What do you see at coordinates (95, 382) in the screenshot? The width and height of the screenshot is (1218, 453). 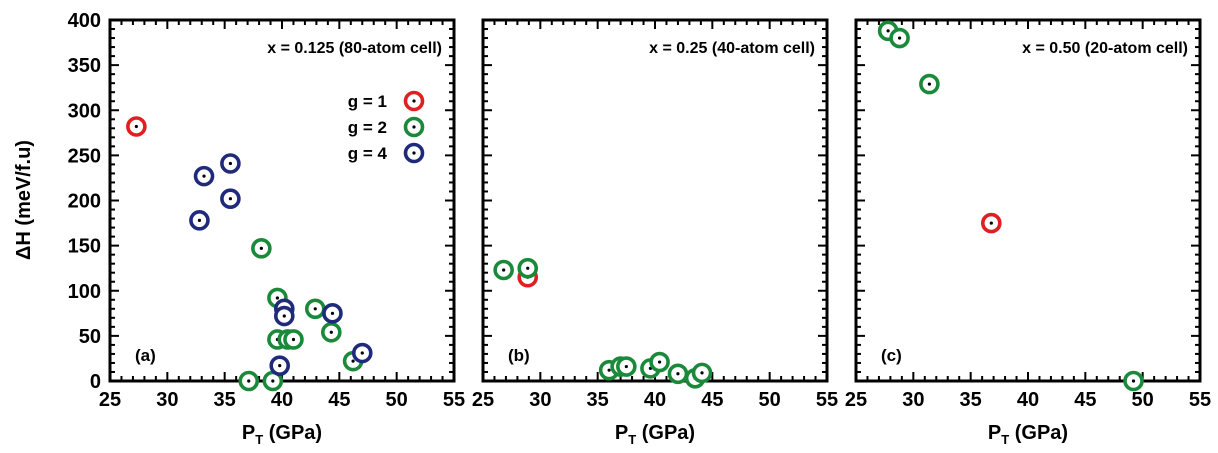 I see `y-tick-label: 0` at bounding box center [95, 382].